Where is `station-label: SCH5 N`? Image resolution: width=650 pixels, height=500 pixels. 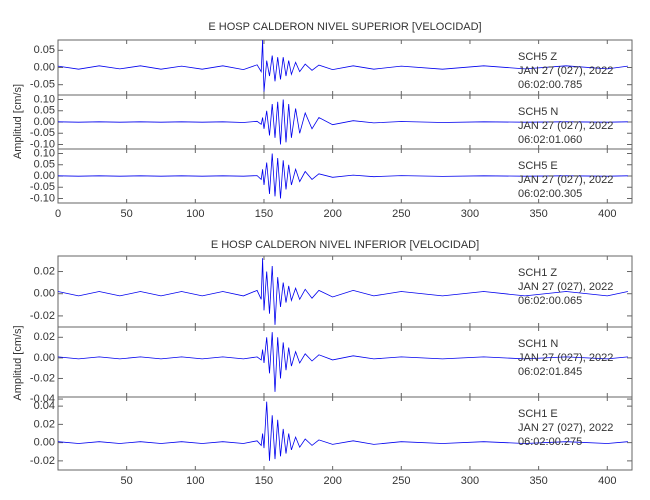
station-label: SCH5 N is located at coordinates (538, 112).